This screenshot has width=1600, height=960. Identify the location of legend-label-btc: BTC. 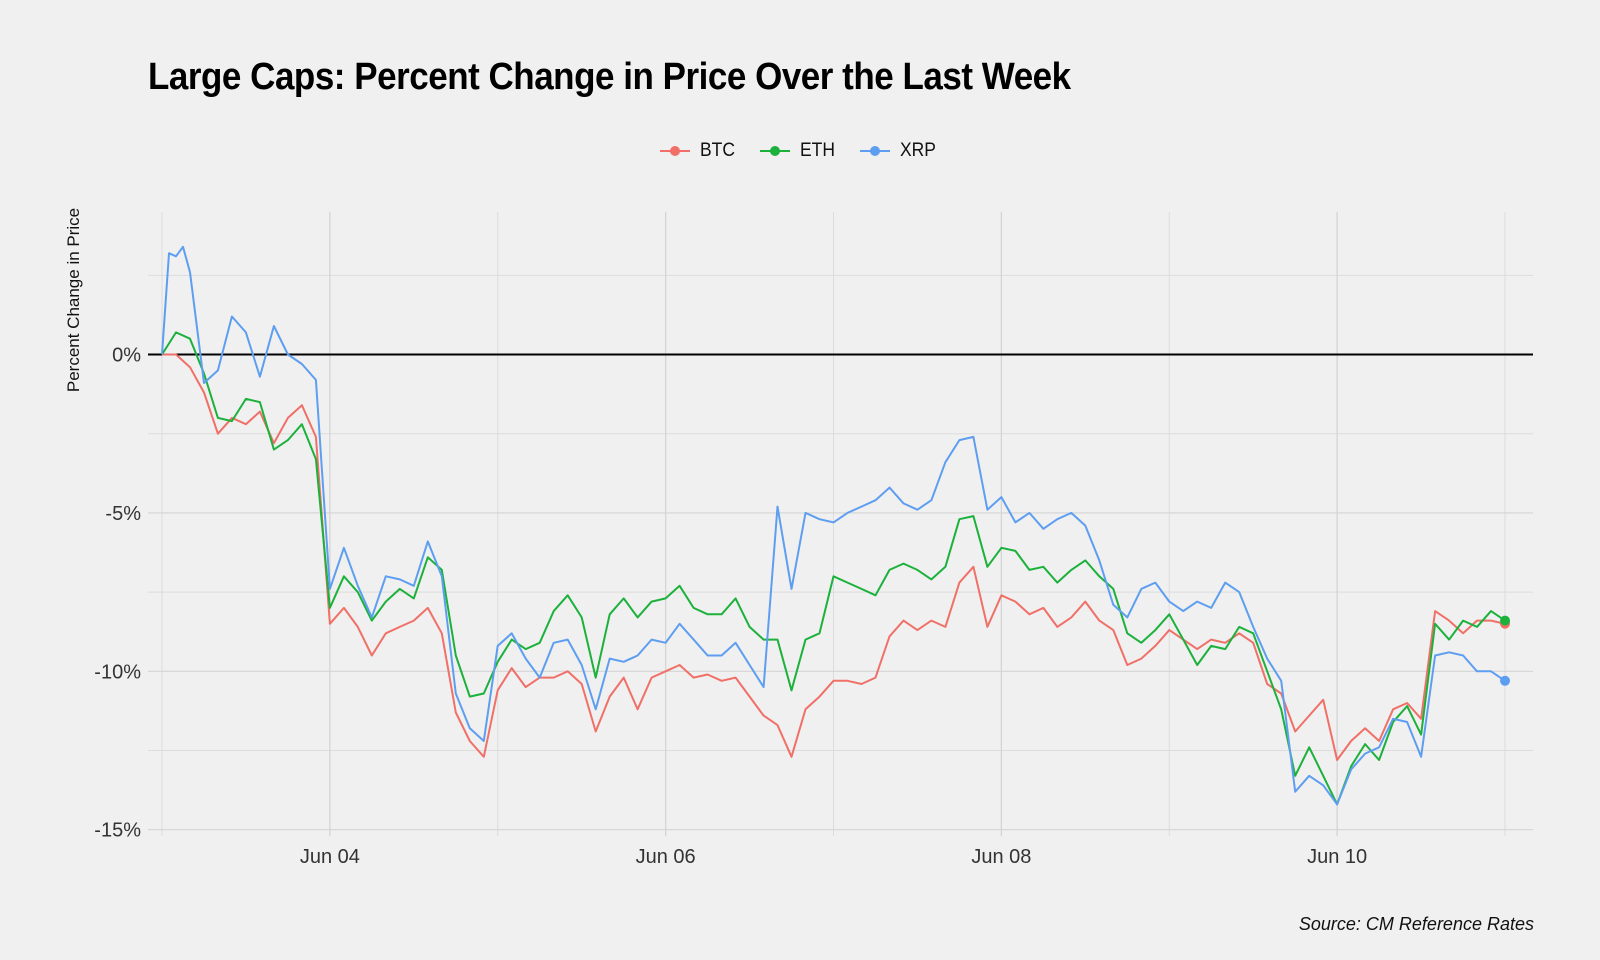
(718, 150).